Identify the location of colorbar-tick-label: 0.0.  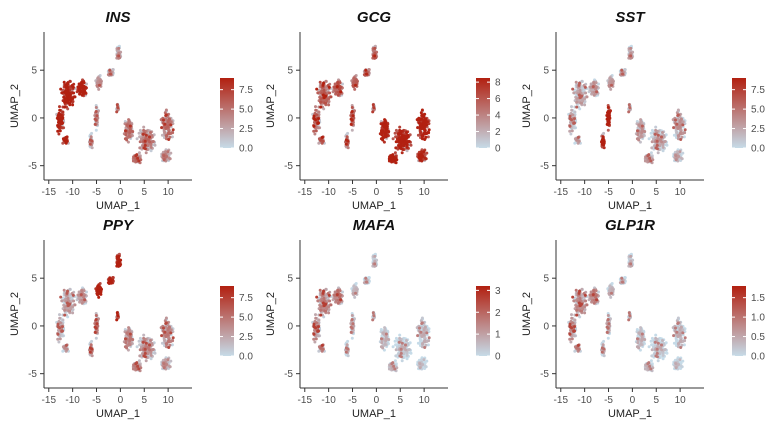
(246, 149).